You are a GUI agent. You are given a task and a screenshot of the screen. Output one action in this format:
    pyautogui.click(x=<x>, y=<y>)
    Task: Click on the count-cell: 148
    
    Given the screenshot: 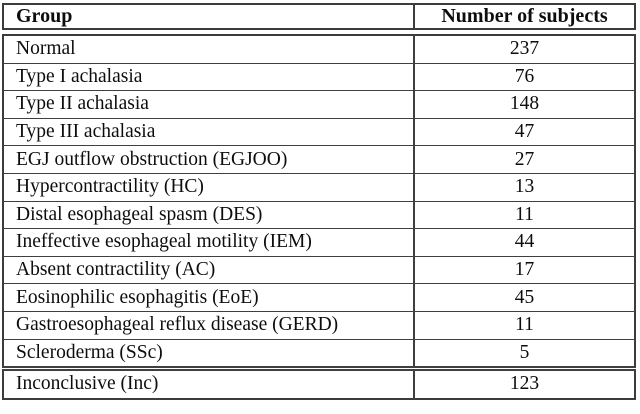 What is the action you would take?
    pyautogui.click(x=524, y=104)
    